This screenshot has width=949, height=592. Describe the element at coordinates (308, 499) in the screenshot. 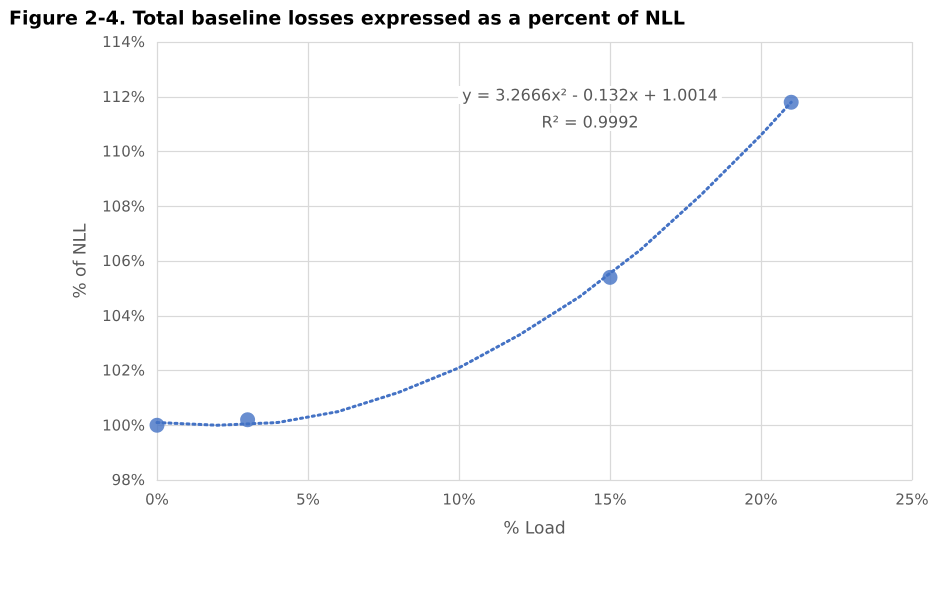

I see `x-tick-label: 5%` at that location.